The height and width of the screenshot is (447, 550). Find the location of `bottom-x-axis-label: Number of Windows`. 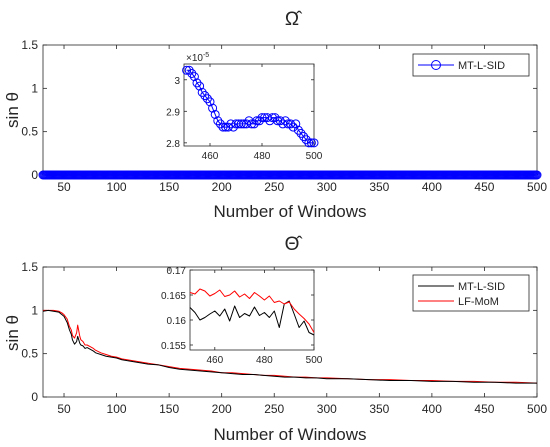

bottom-x-axis-label: Number of Windows is located at coordinates (289, 434).